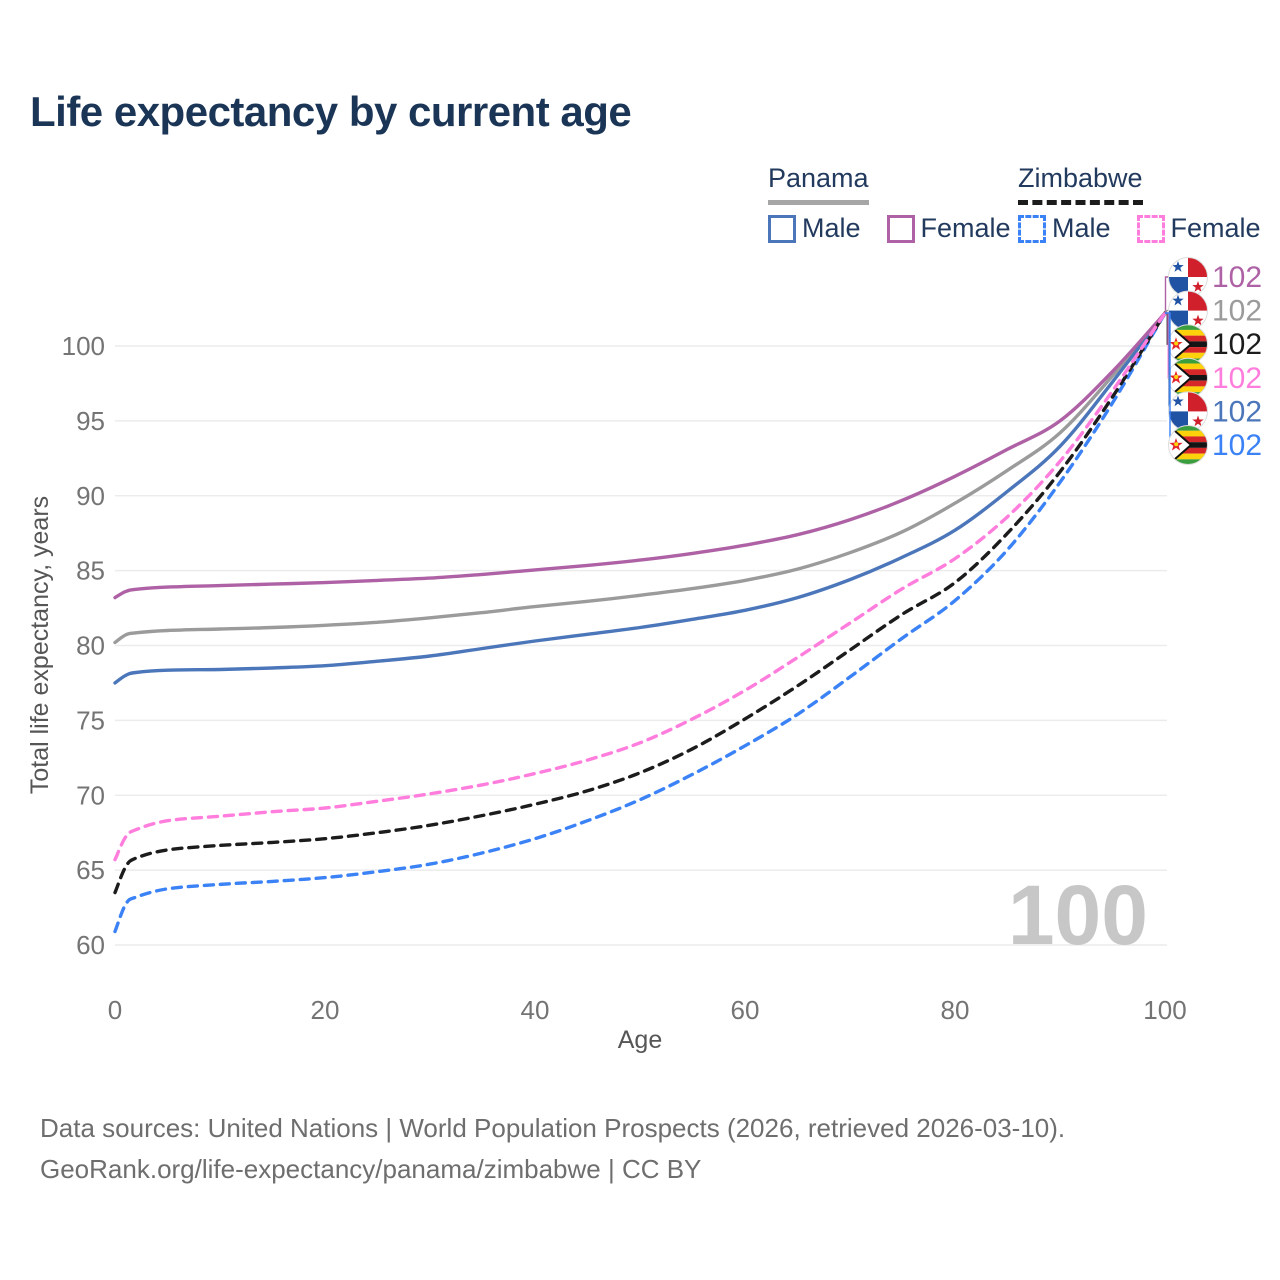  I want to click on legend-item-zimbabwe-male: Male, so click(1064, 228).